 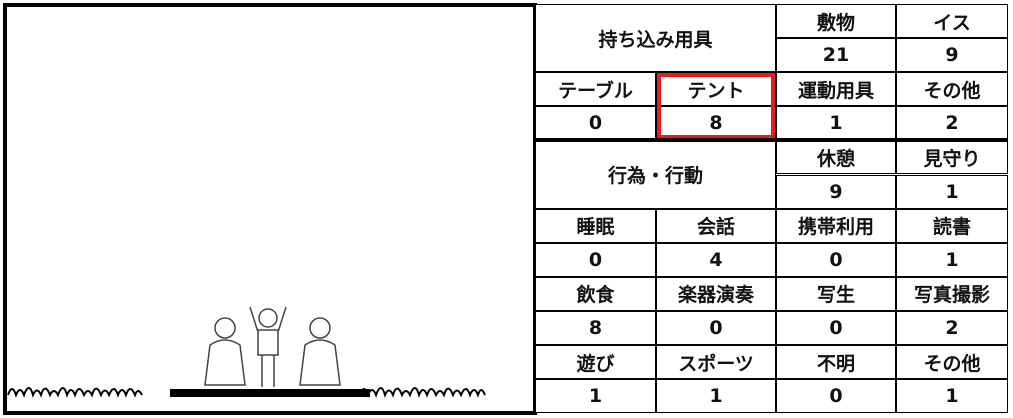 I want to click on item-count: 4, so click(x=716, y=259).